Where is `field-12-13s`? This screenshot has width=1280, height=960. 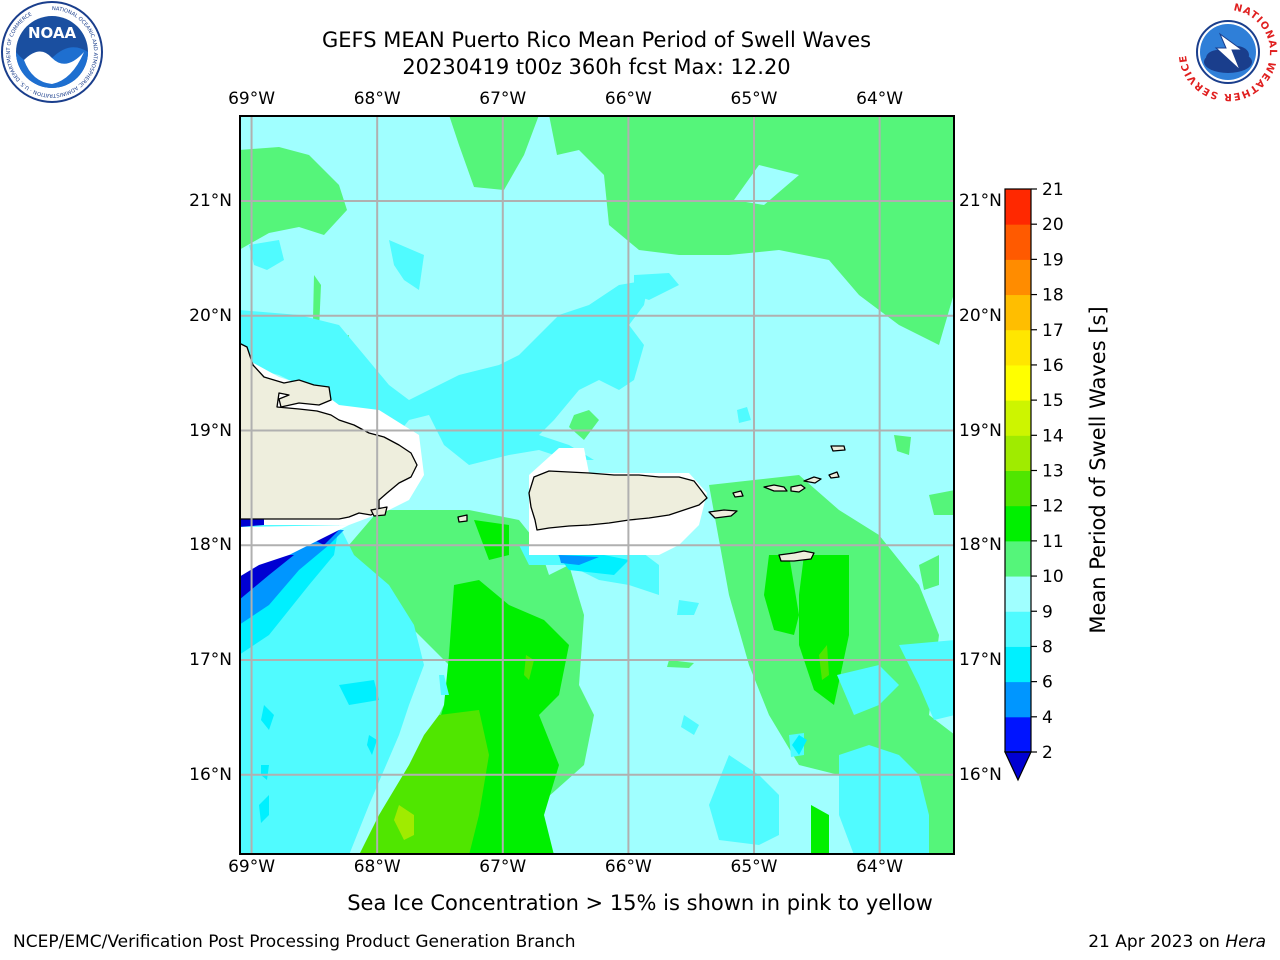
field-12-13s is located at coordinates (404, 822).